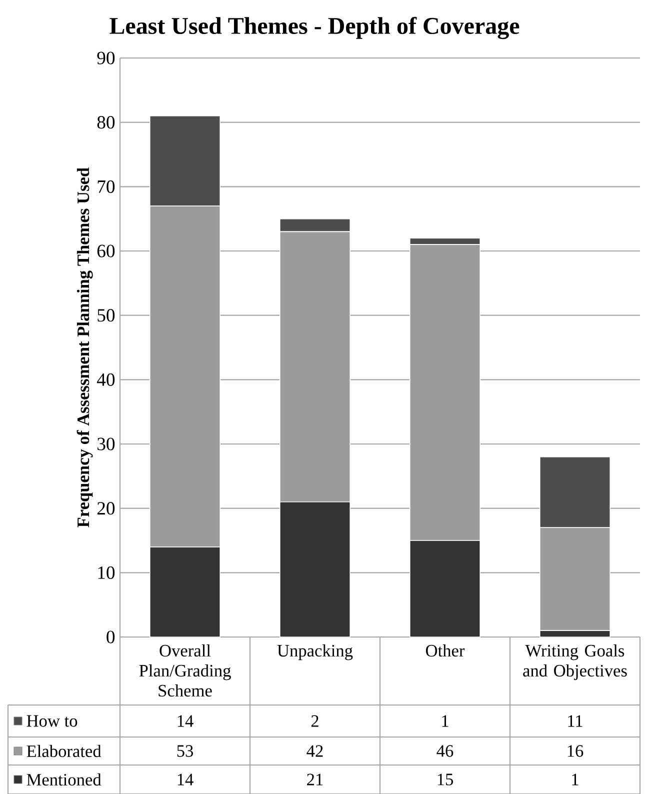 The width and height of the screenshot is (649, 794). I want to click on data-label: 2, so click(314, 721).